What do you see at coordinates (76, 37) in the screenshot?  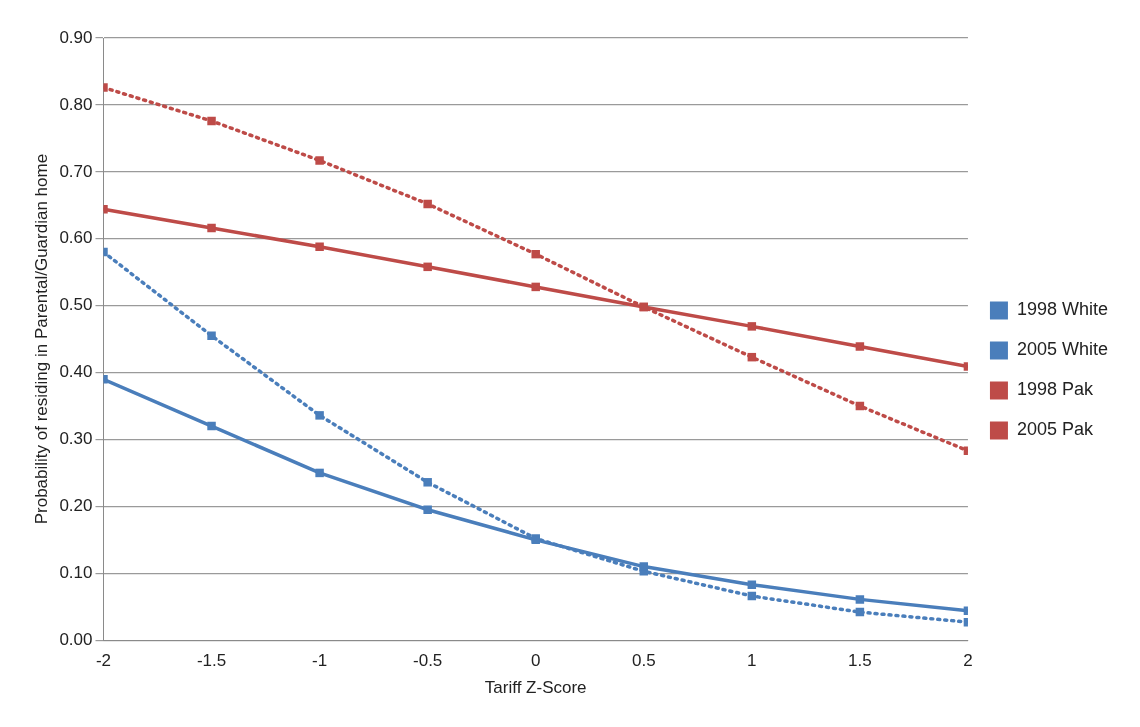 I see `y-tick-label: 0.90` at bounding box center [76, 37].